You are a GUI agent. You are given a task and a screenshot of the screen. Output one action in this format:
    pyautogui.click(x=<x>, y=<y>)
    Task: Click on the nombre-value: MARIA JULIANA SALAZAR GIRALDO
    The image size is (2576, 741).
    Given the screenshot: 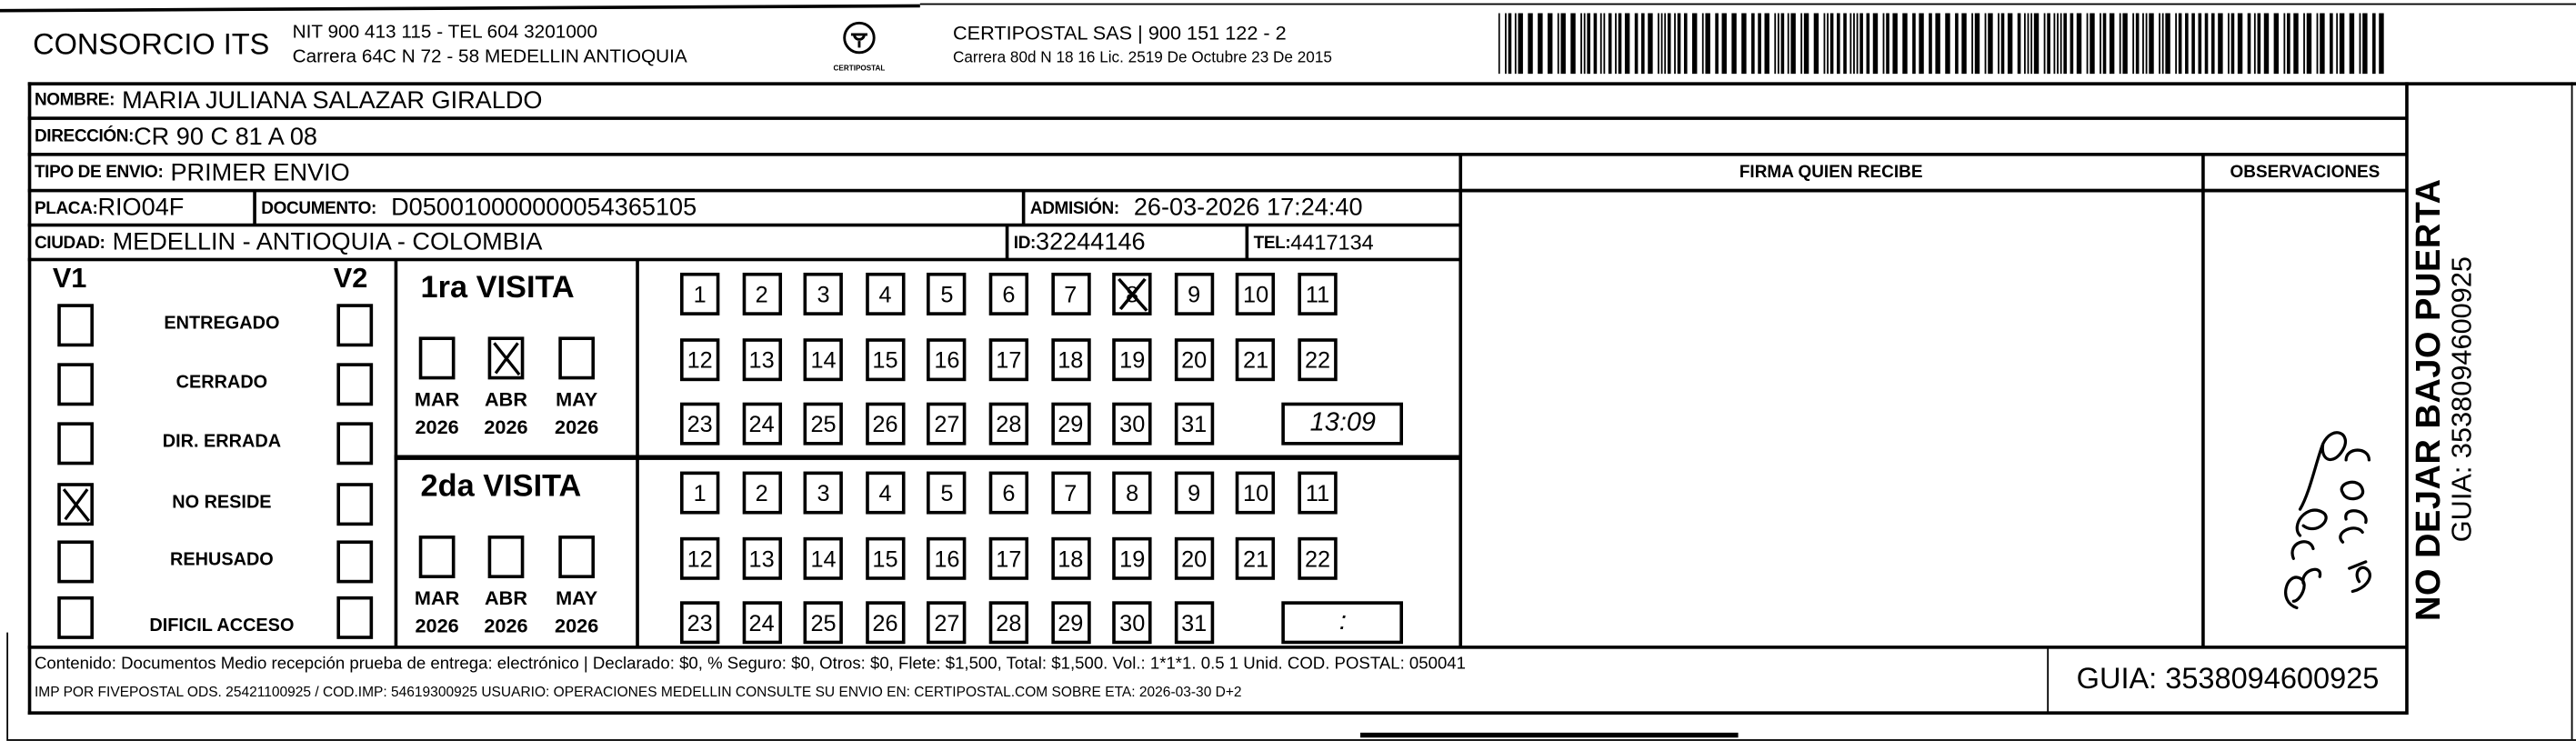 What is the action you would take?
    pyautogui.click(x=332, y=100)
    